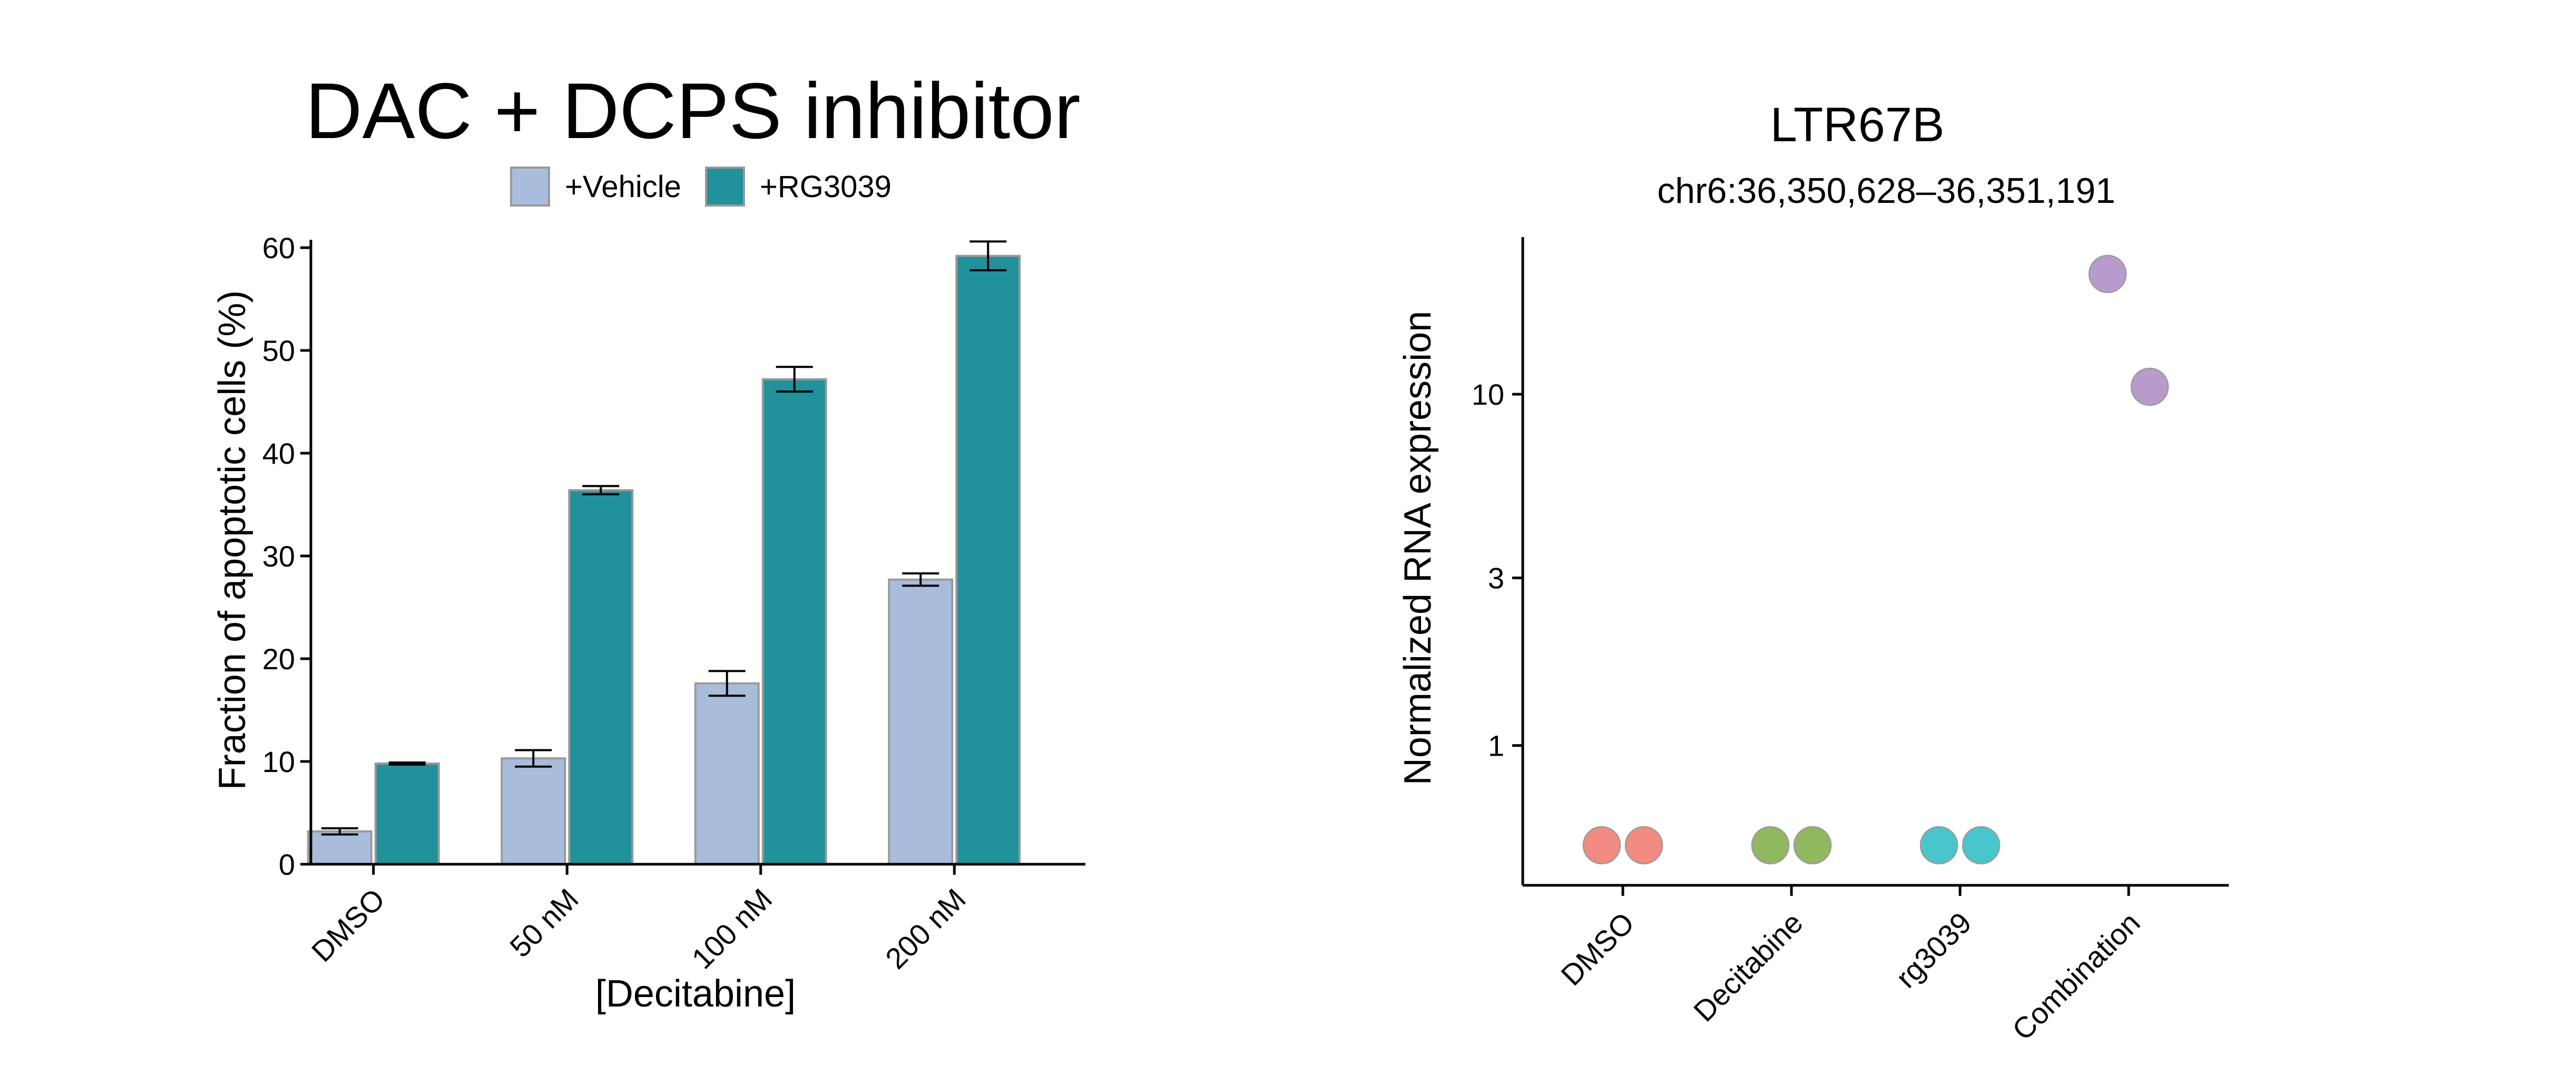 This screenshot has width=2576, height=1065. What do you see at coordinates (278, 659) in the screenshot?
I see `bar-chart-y-tick-label: 20` at bounding box center [278, 659].